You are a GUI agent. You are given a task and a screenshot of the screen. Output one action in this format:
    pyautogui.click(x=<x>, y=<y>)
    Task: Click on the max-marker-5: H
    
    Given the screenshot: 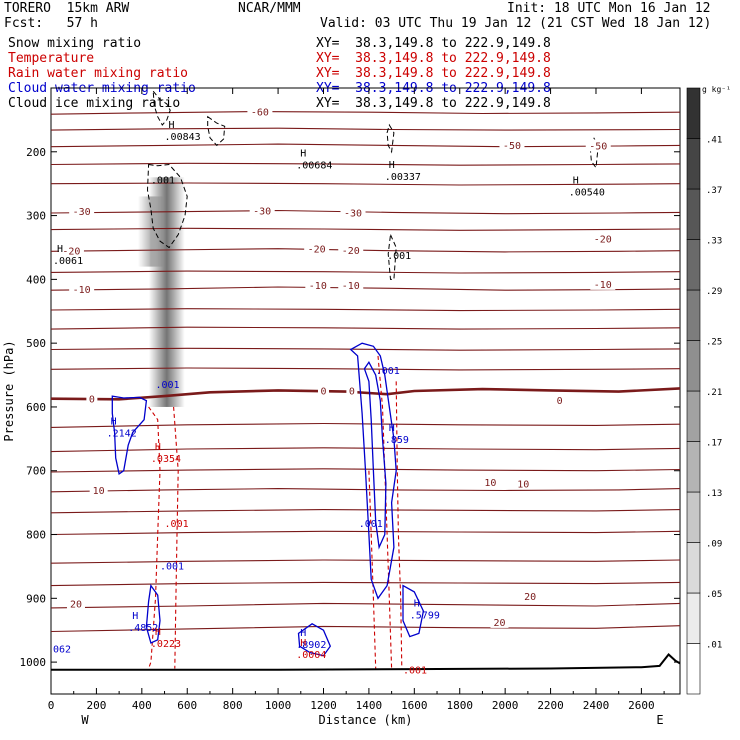 What is the action you would take?
    pyautogui.click(x=114, y=421)
    